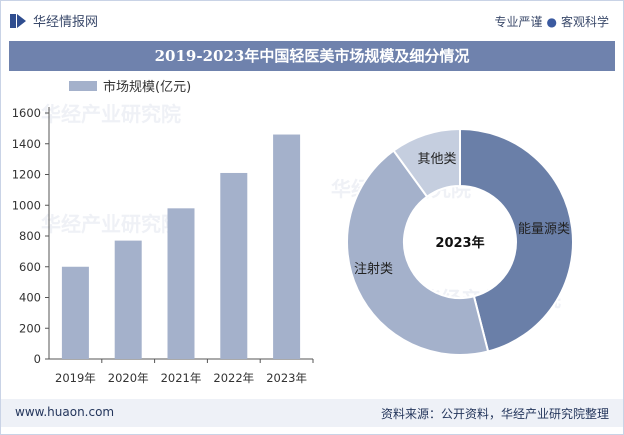 This screenshot has height=435, width=624. I want to click on chart-title: 2019-2023年中国轻医美市场规模及细分情况, so click(312, 56).